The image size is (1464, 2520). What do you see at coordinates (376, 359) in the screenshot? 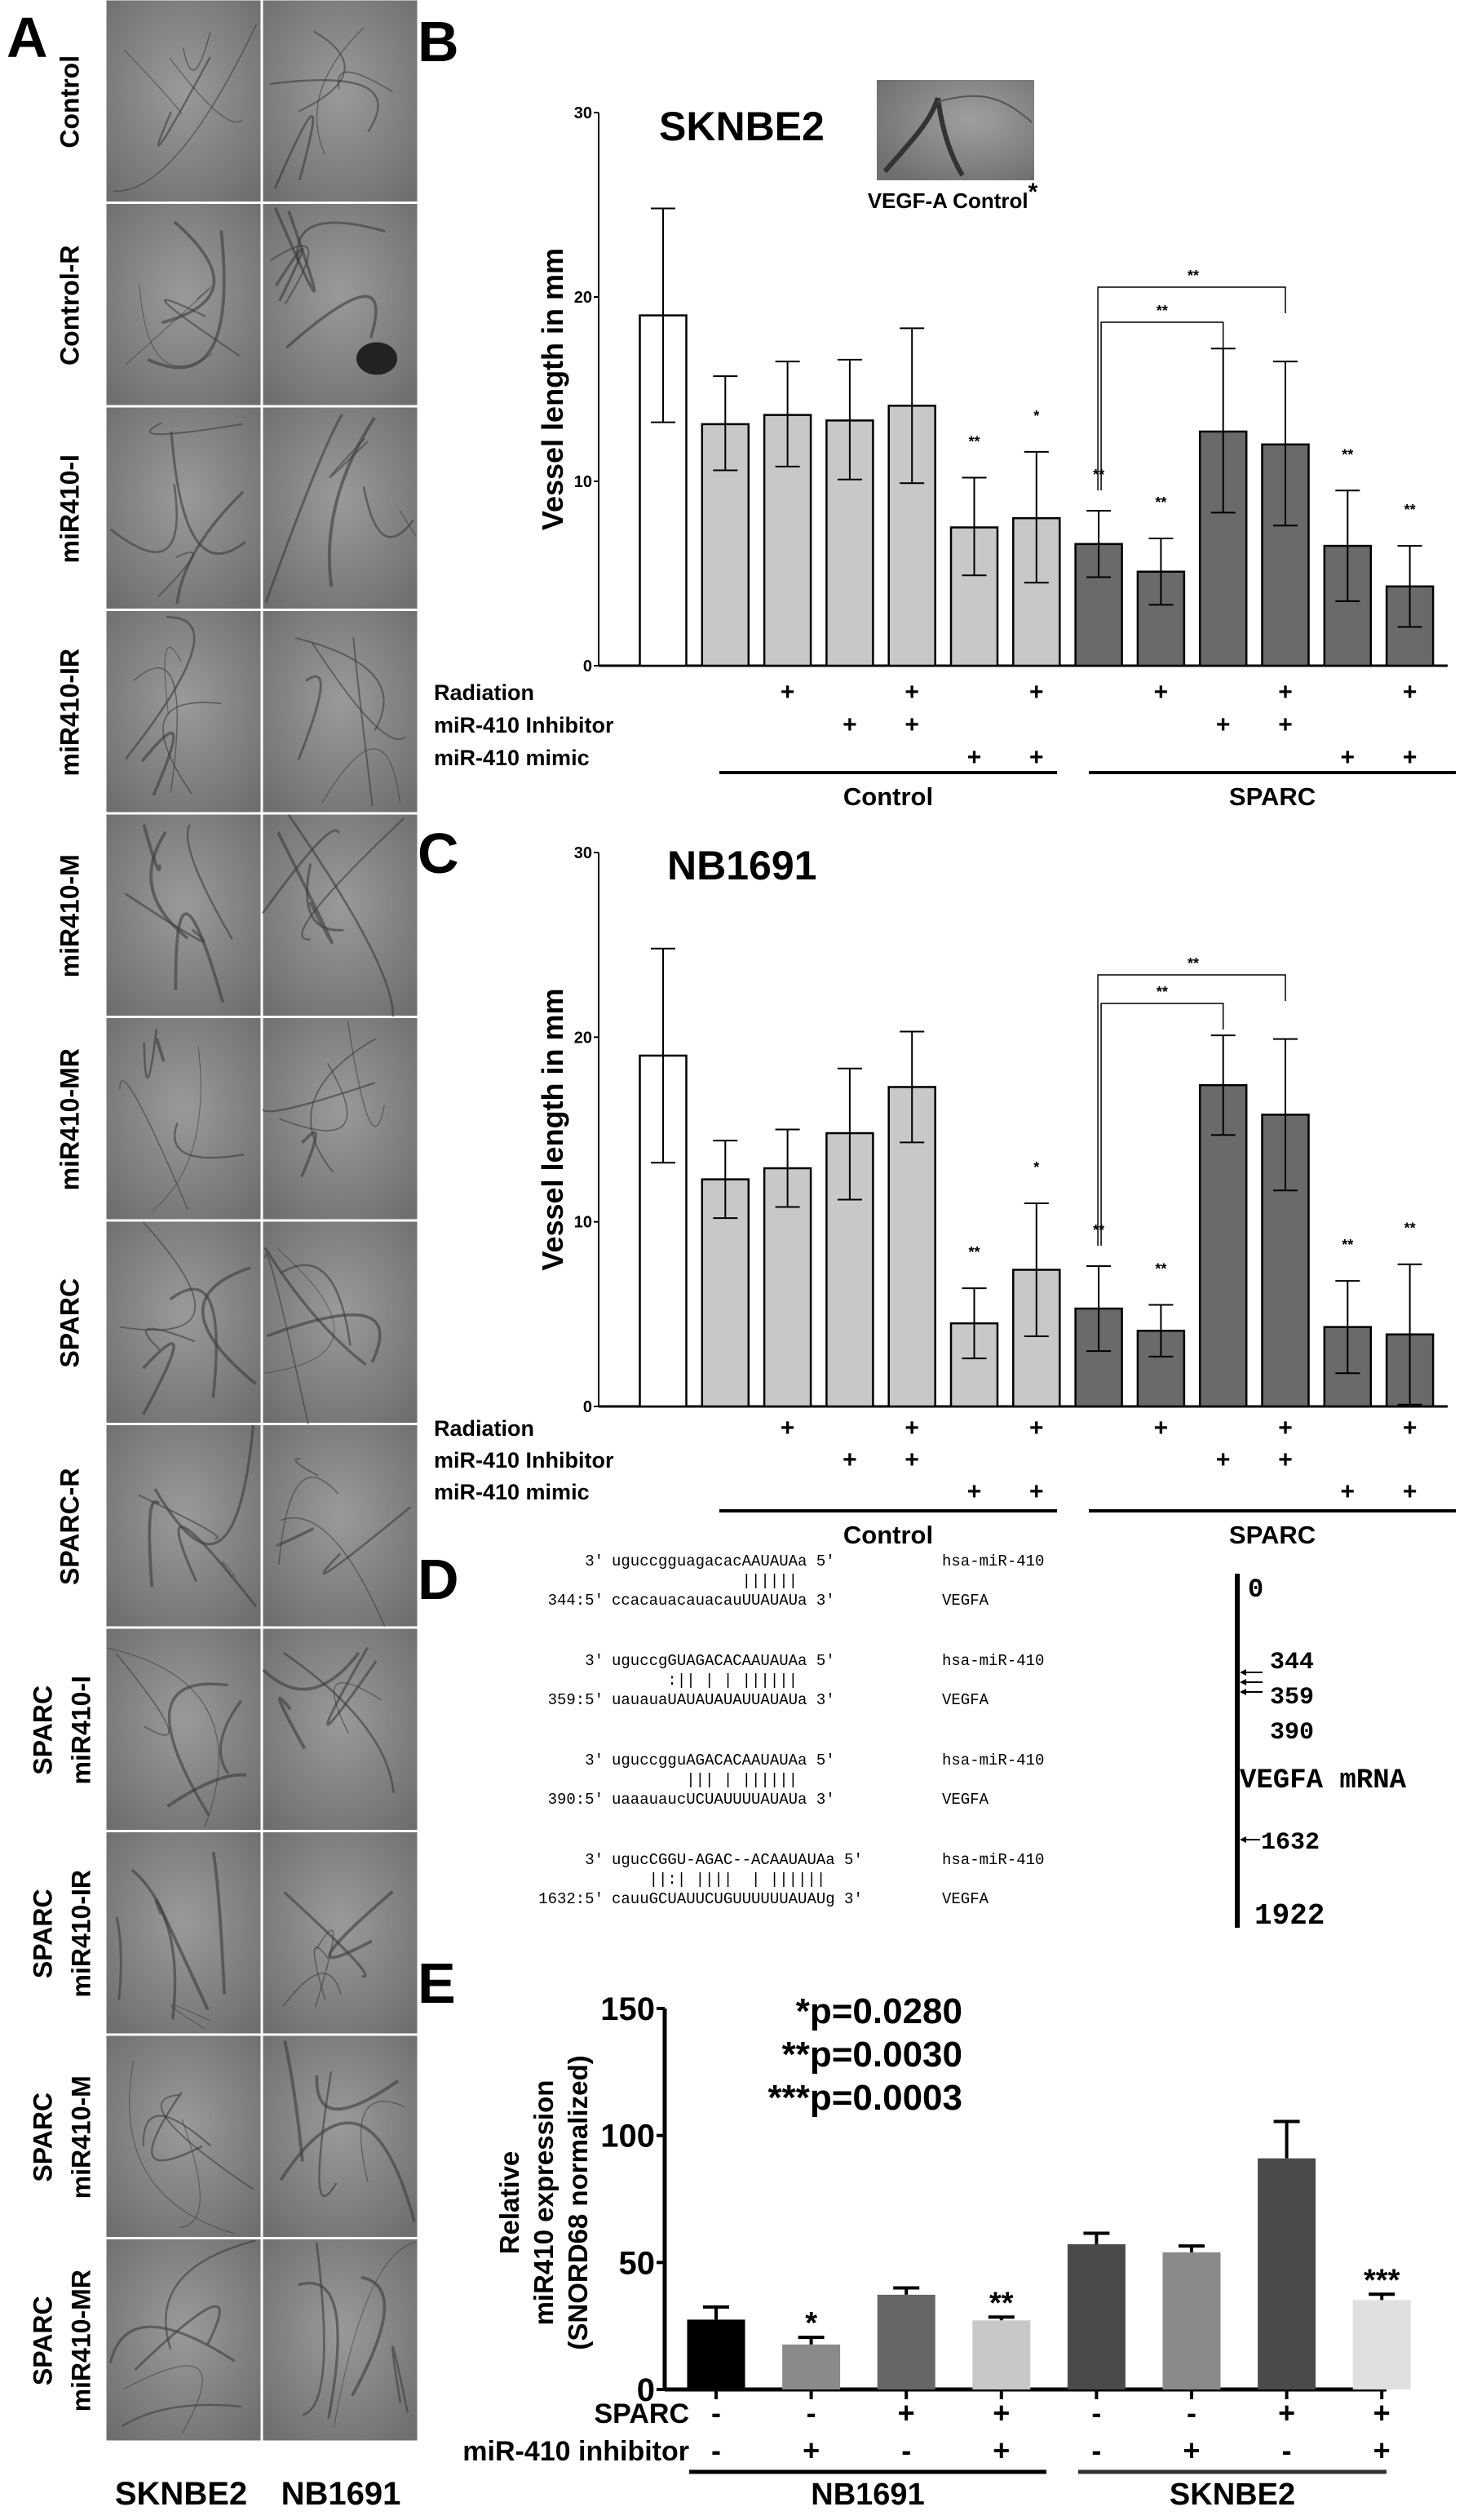
I see `dark-blob` at bounding box center [376, 359].